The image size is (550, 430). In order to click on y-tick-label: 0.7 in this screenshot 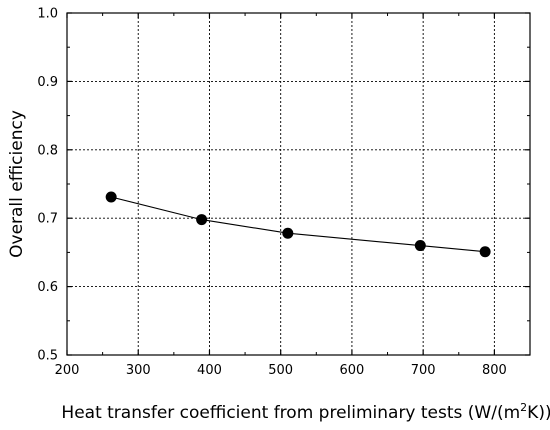, I will do `click(47, 219)`.